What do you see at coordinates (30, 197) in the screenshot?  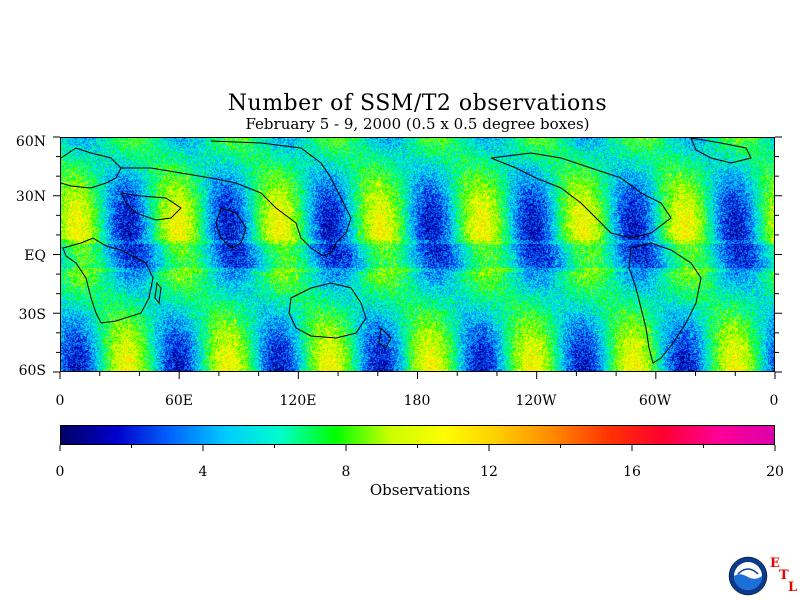 I see `lat-label-30n: 30N` at bounding box center [30, 197].